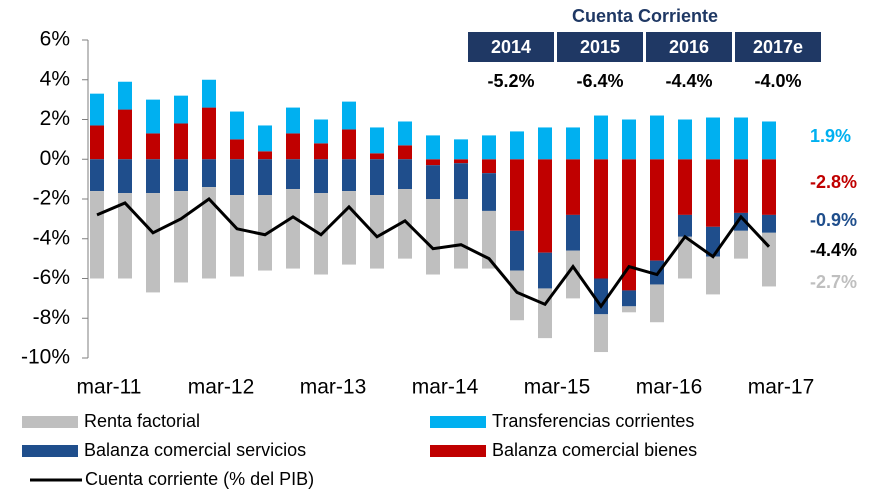  What do you see at coordinates (777, 81) in the screenshot?
I see `table-value: -4.0%` at bounding box center [777, 81].